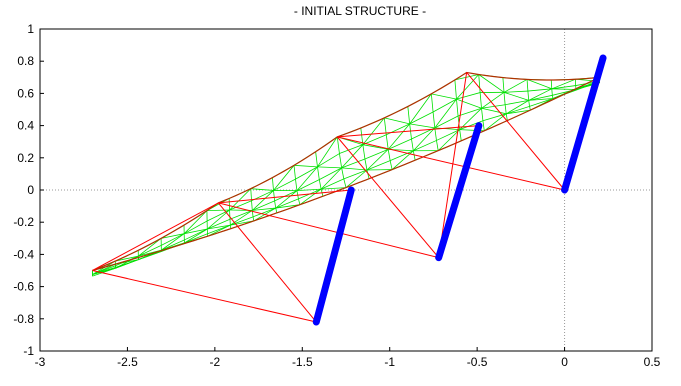 This screenshot has width=681, height=386. Describe the element at coordinates (564, 362) in the screenshot. I see `x-tick-label: 0` at that location.